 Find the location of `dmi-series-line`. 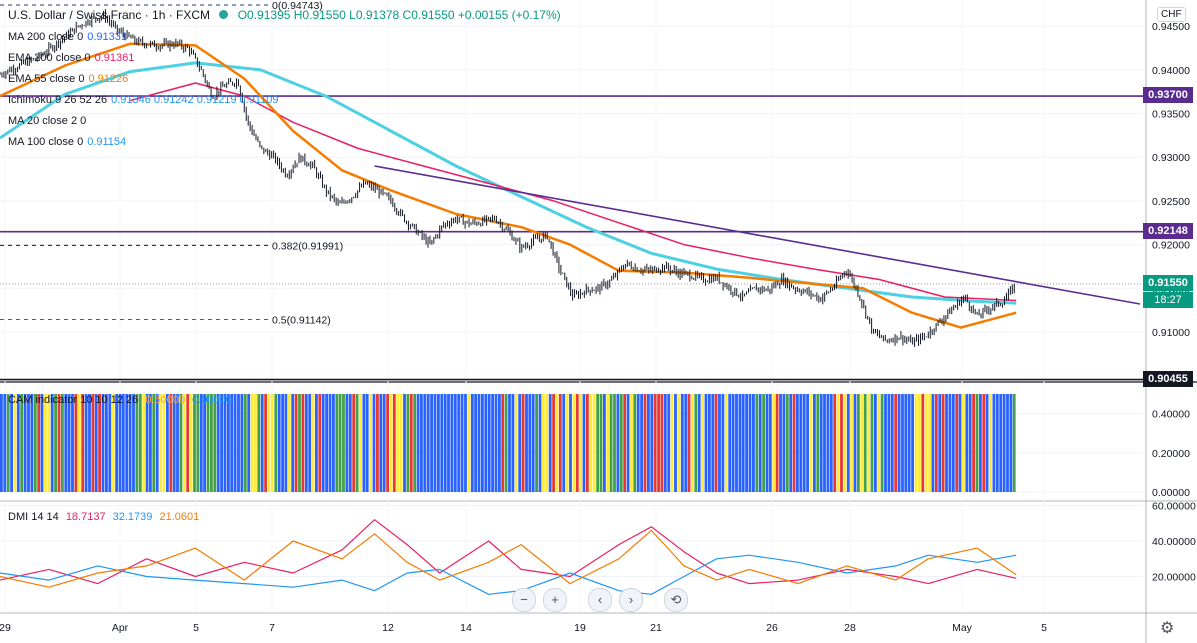

dmi-series-line is located at coordinates (508, 552).